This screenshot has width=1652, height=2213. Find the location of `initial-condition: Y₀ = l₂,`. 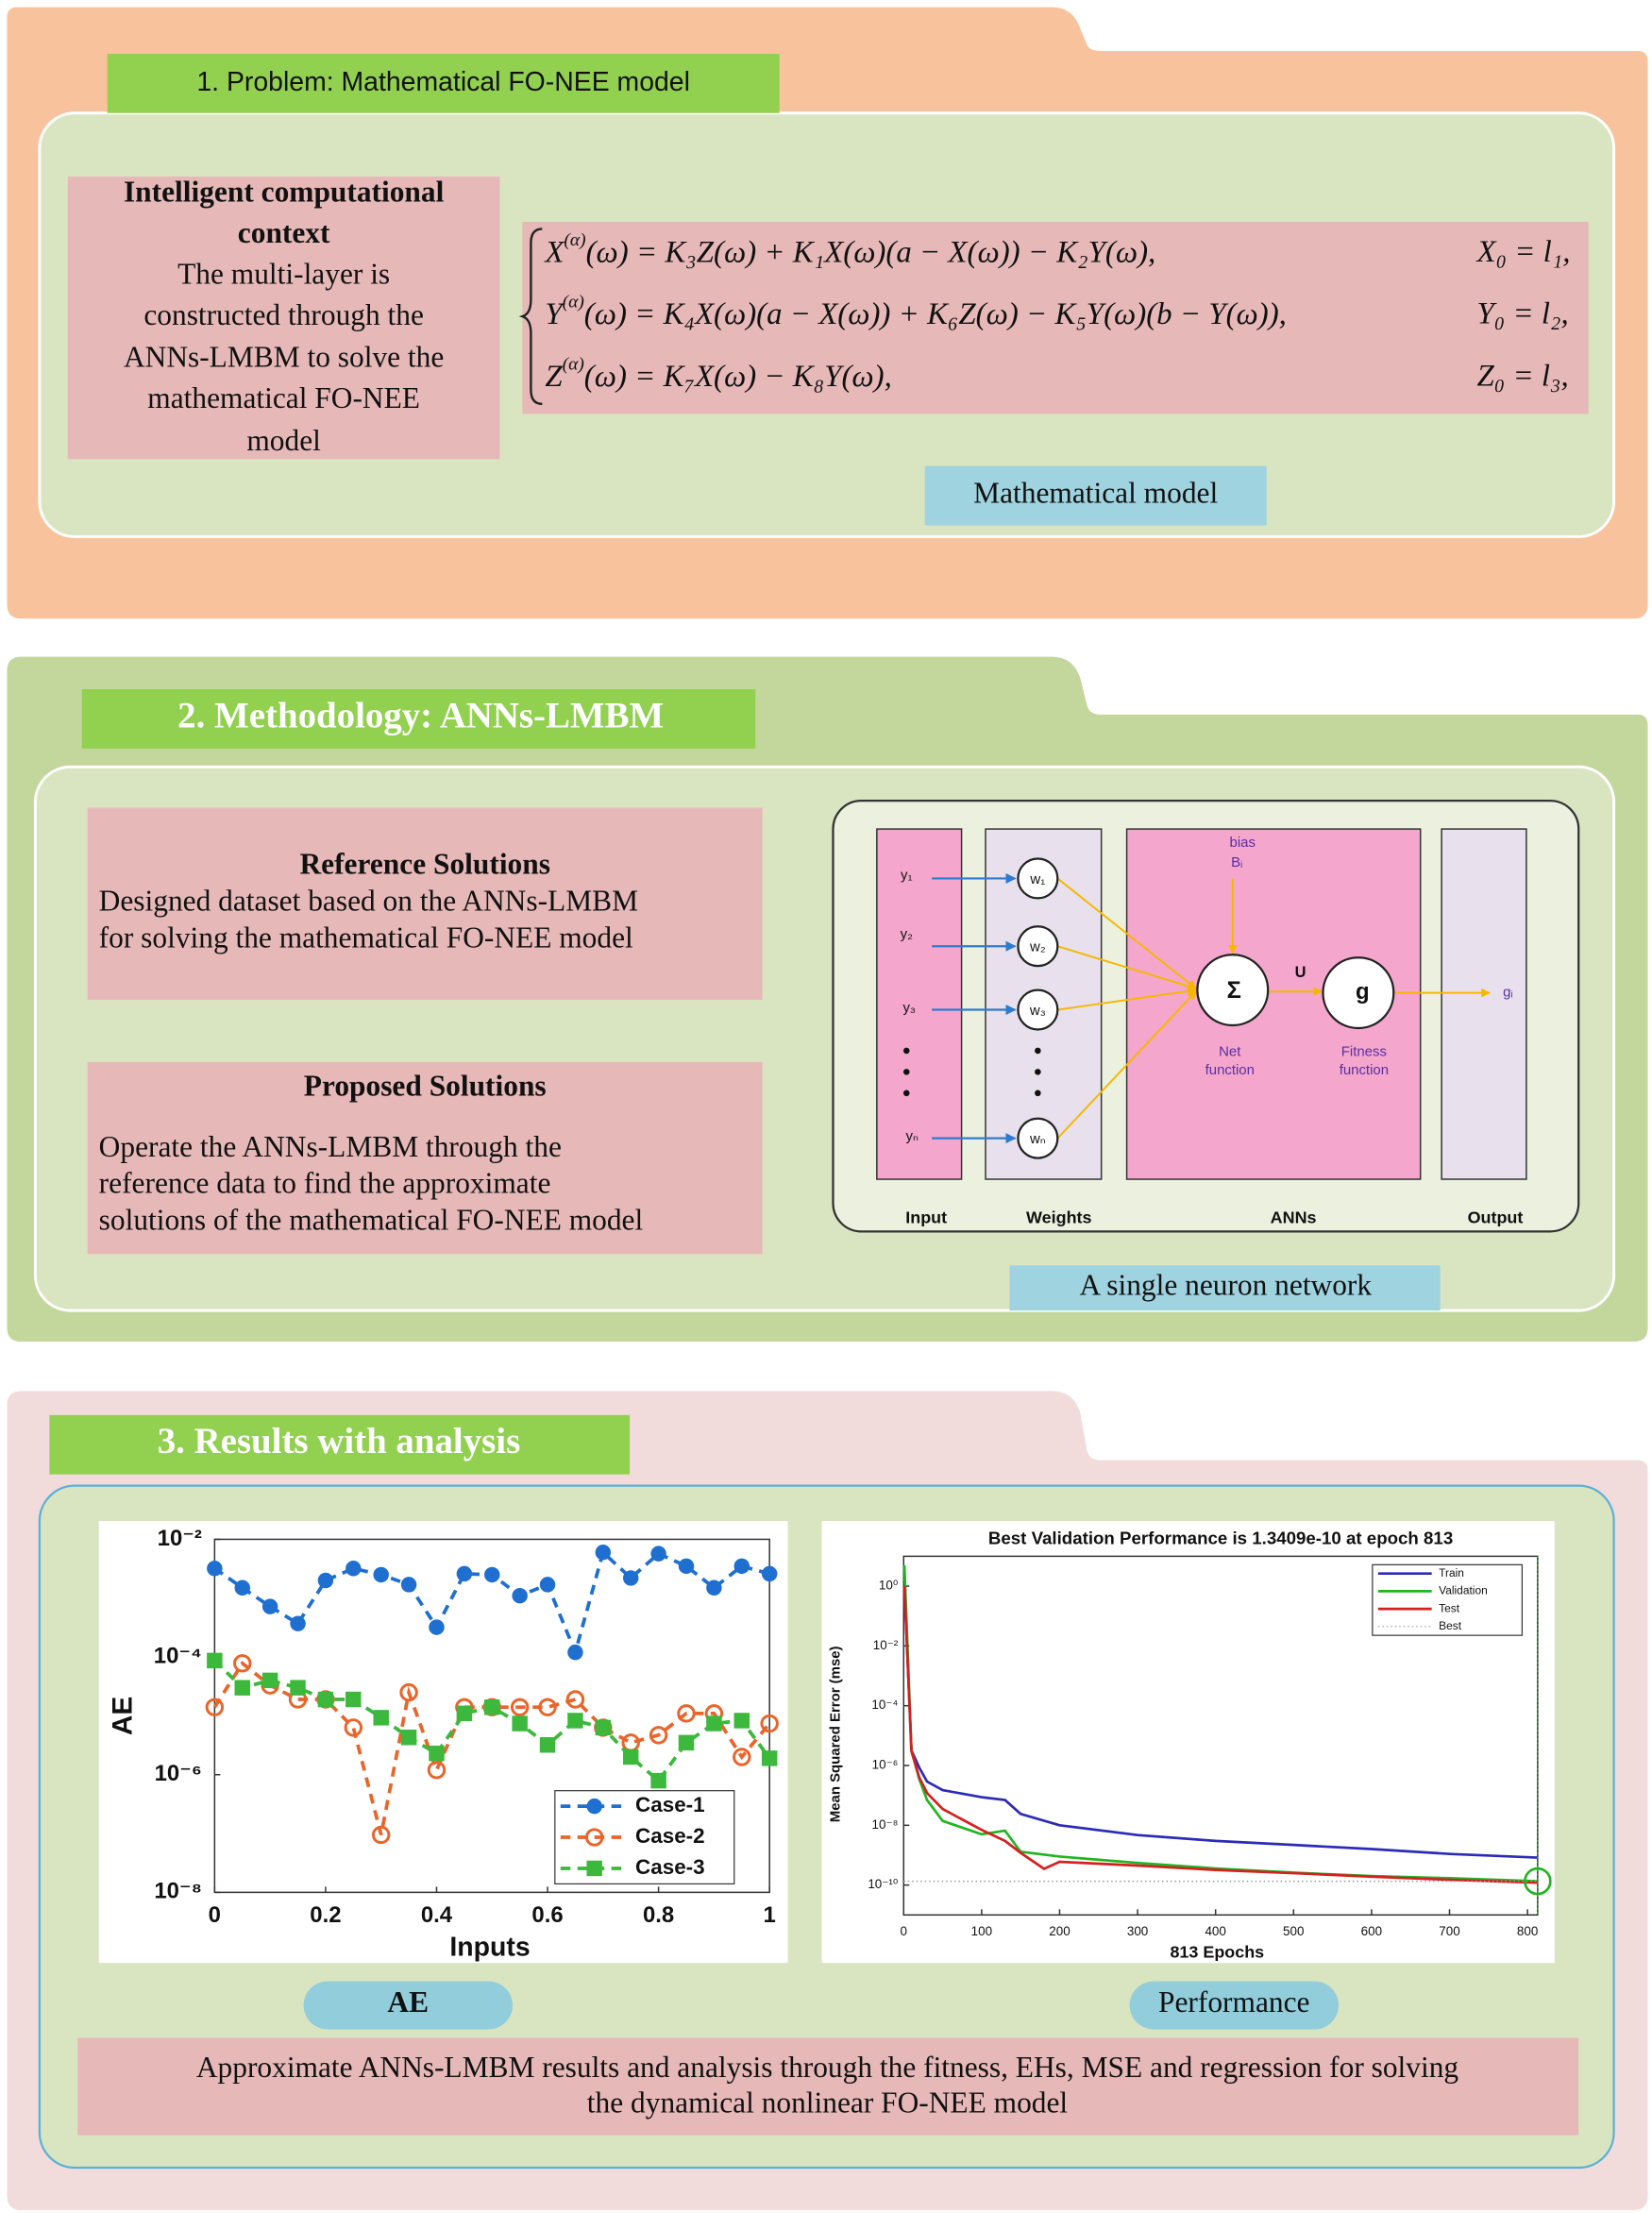

initial-condition: Y₀ = l₂, is located at coordinates (1523, 314).